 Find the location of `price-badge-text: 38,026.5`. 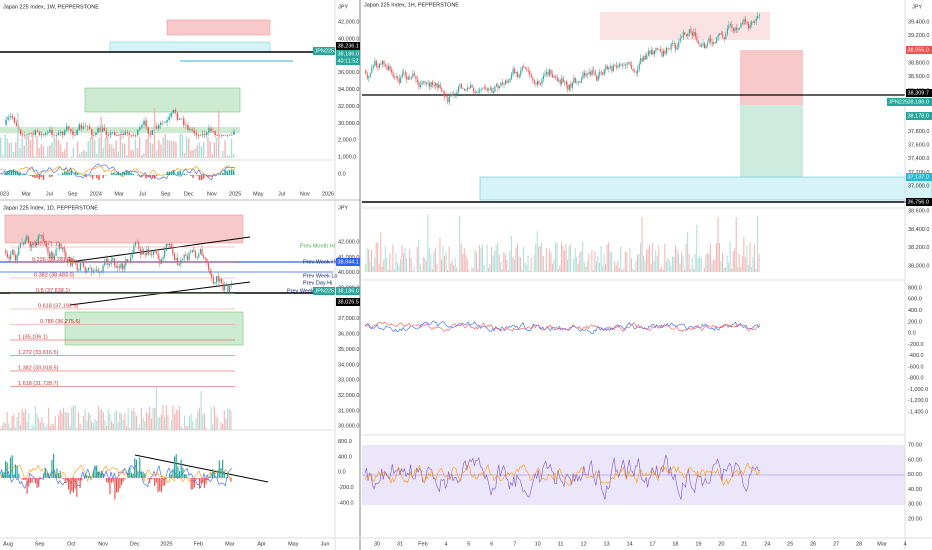

price-badge-text: 38,026.5 is located at coordinates (348, 302).